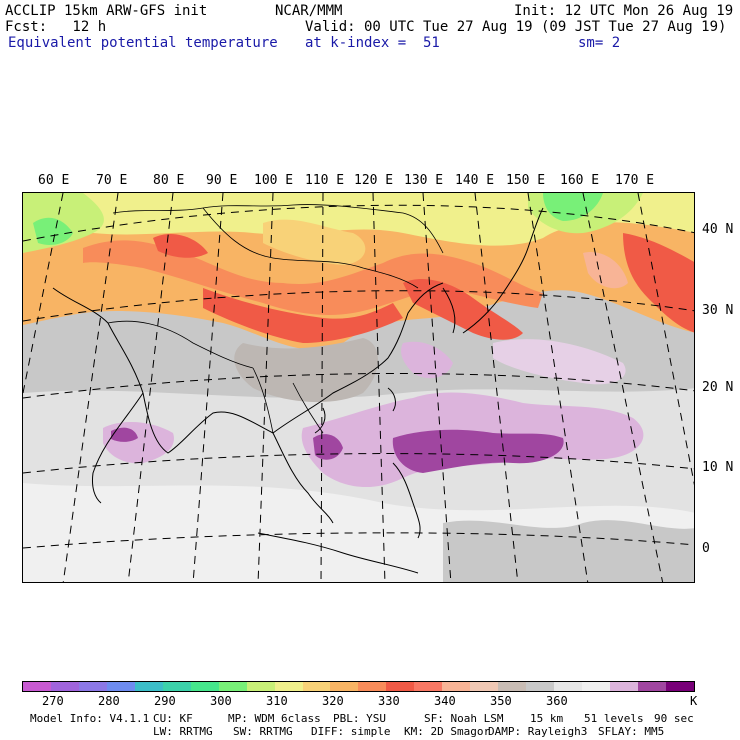 The width and height of the screenshot is (740, 740). I want to click on footer-mp: MP: WDM 6class, so click(274, 718).